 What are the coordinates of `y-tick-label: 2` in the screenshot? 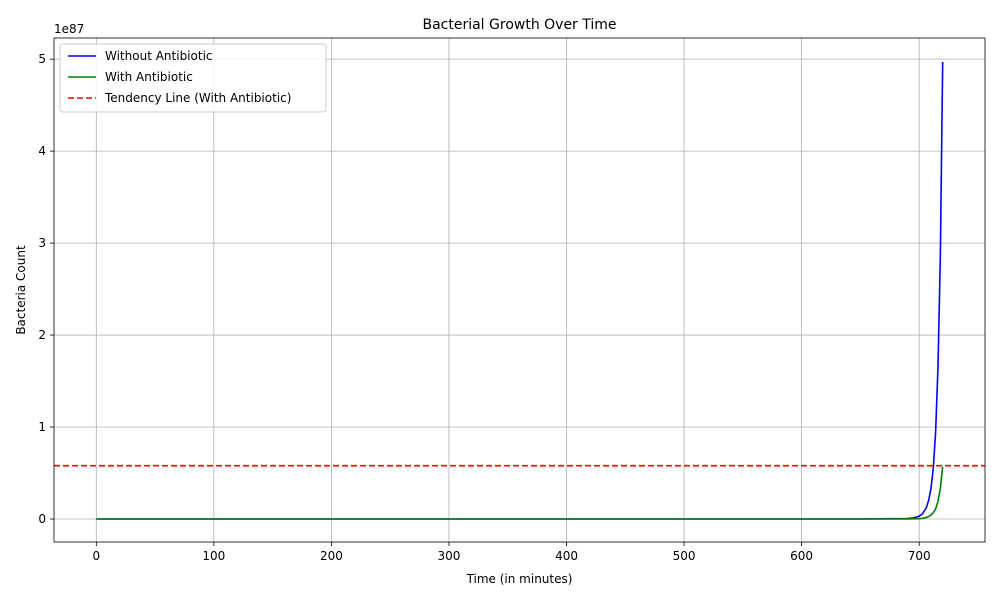 It's located at (42, 335).